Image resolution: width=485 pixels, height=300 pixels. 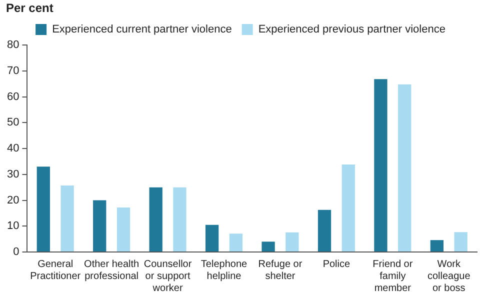 What do you see at coordinates (13, 96) in the screenshot?
I see `y-tick-label: 60` at bounding box center [13, 96].